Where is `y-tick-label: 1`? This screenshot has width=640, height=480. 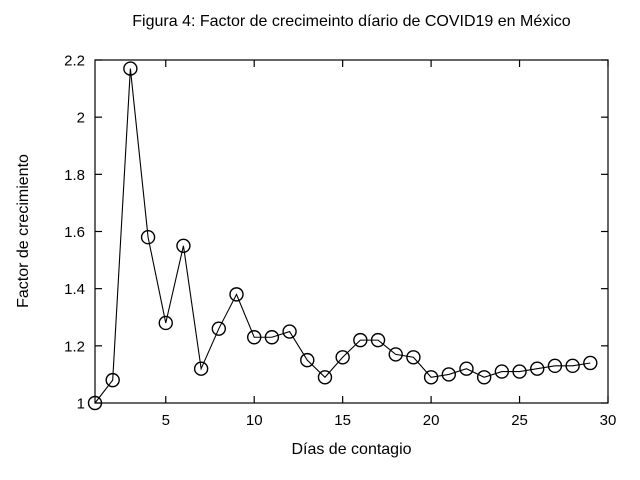 y-tick-label: 1 is located at coordinates (81, 404).